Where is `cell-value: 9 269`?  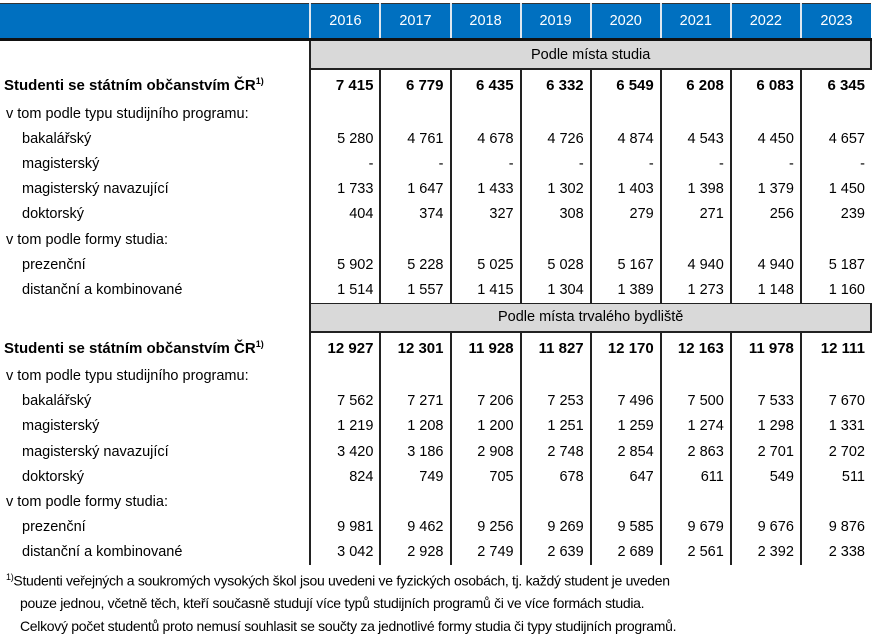
cell-value: 9 269 is located at coordinates (555, 527).